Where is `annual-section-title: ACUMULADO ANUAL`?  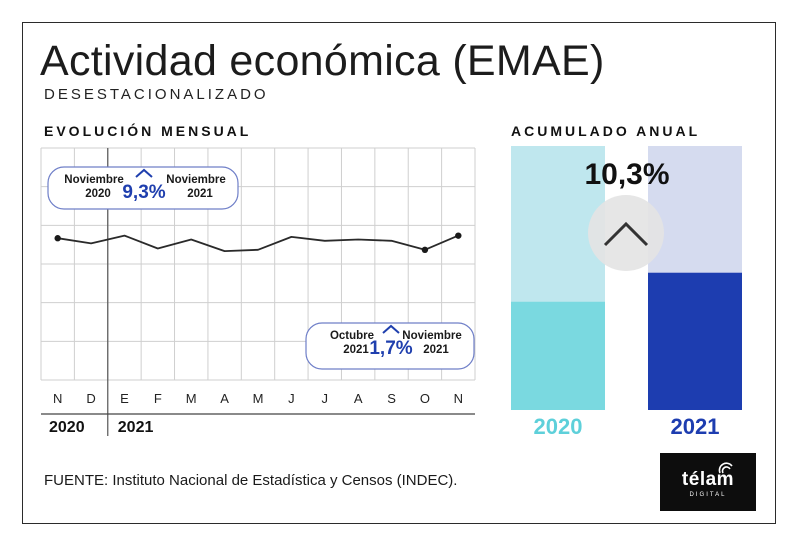 annual-section-title: ACUMULADO ANUAL is located at coordinates (606, 131).